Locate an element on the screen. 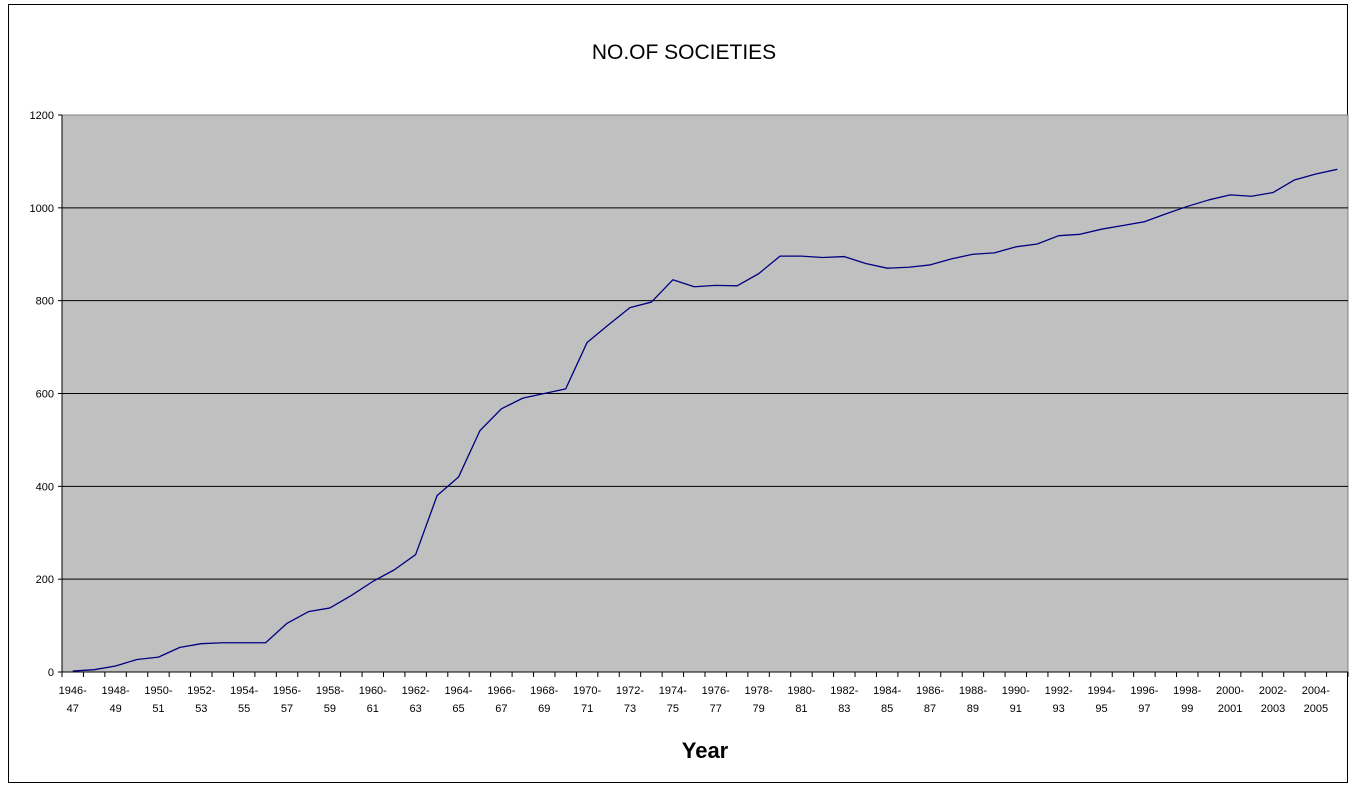  x-tick-label: 1978- is located at coordinates (759, 691).